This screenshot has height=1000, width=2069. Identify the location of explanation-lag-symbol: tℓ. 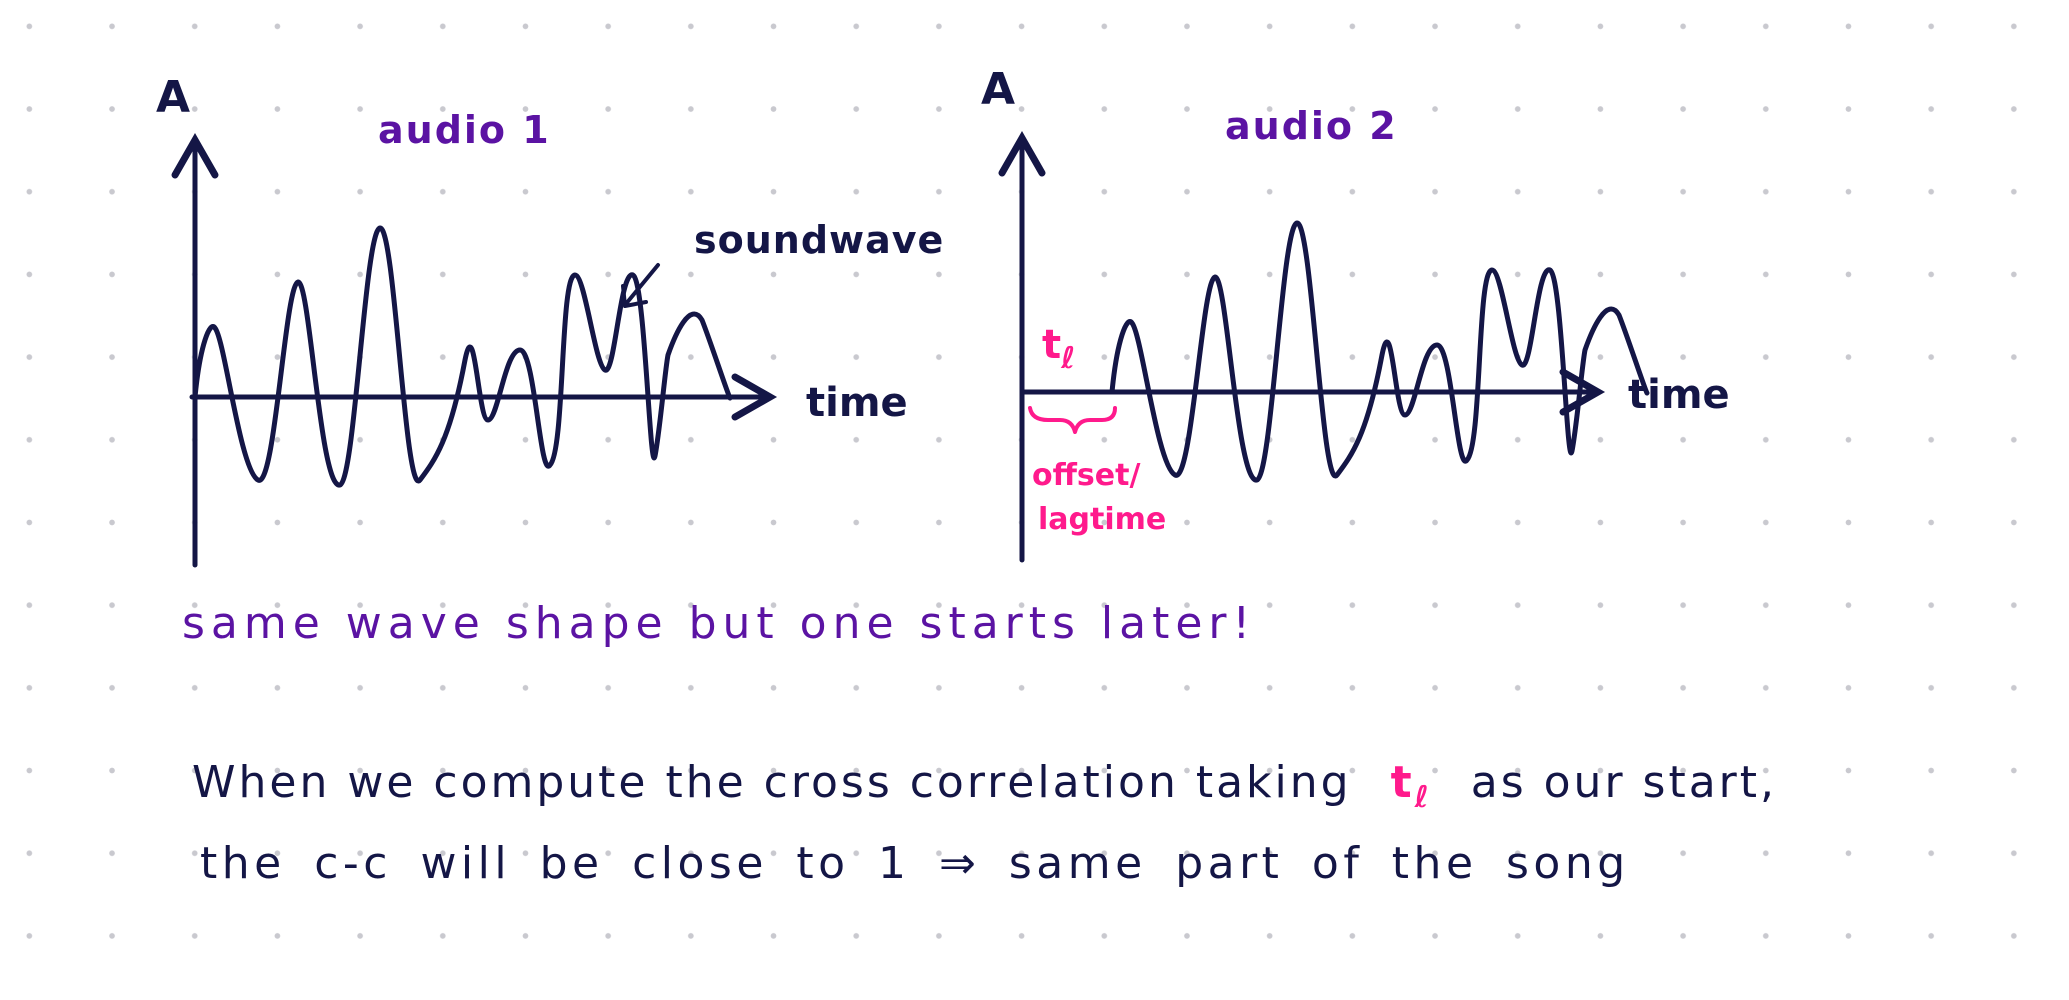
(1411, 786).